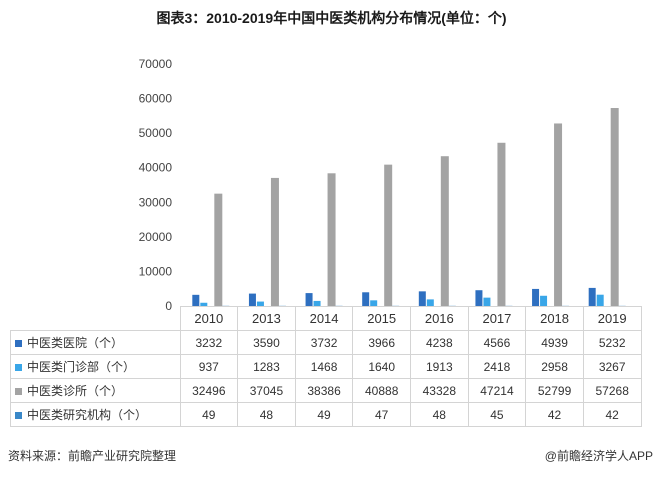 The image size is (663, 478). What do you see at coordinates (598, 456) in the screenshot?
I see `brand-credit: @前瞻经济学人APP` at bounding box center [598, 456].